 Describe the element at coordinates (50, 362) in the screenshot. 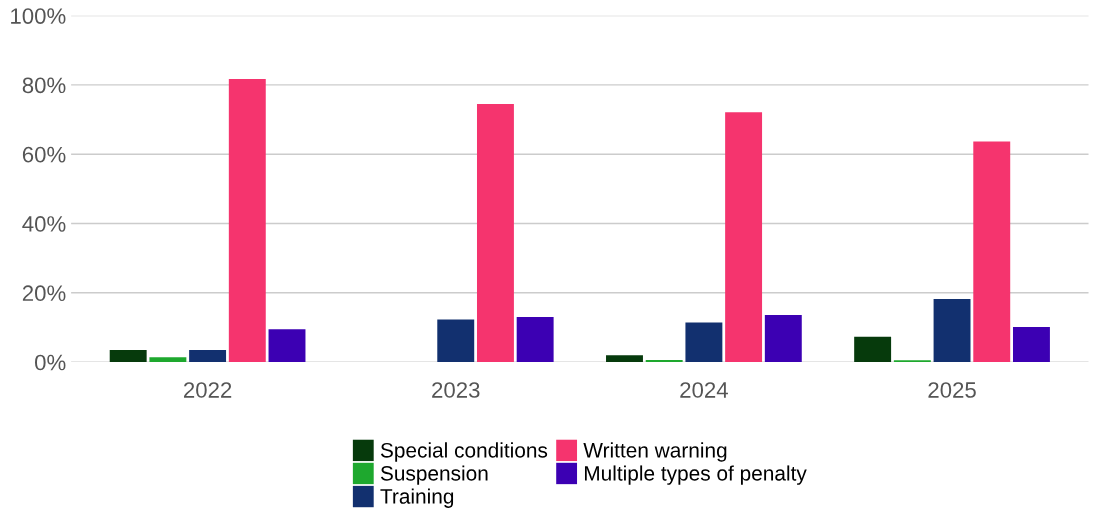

I see `y-tick-label: 0%` at that location.